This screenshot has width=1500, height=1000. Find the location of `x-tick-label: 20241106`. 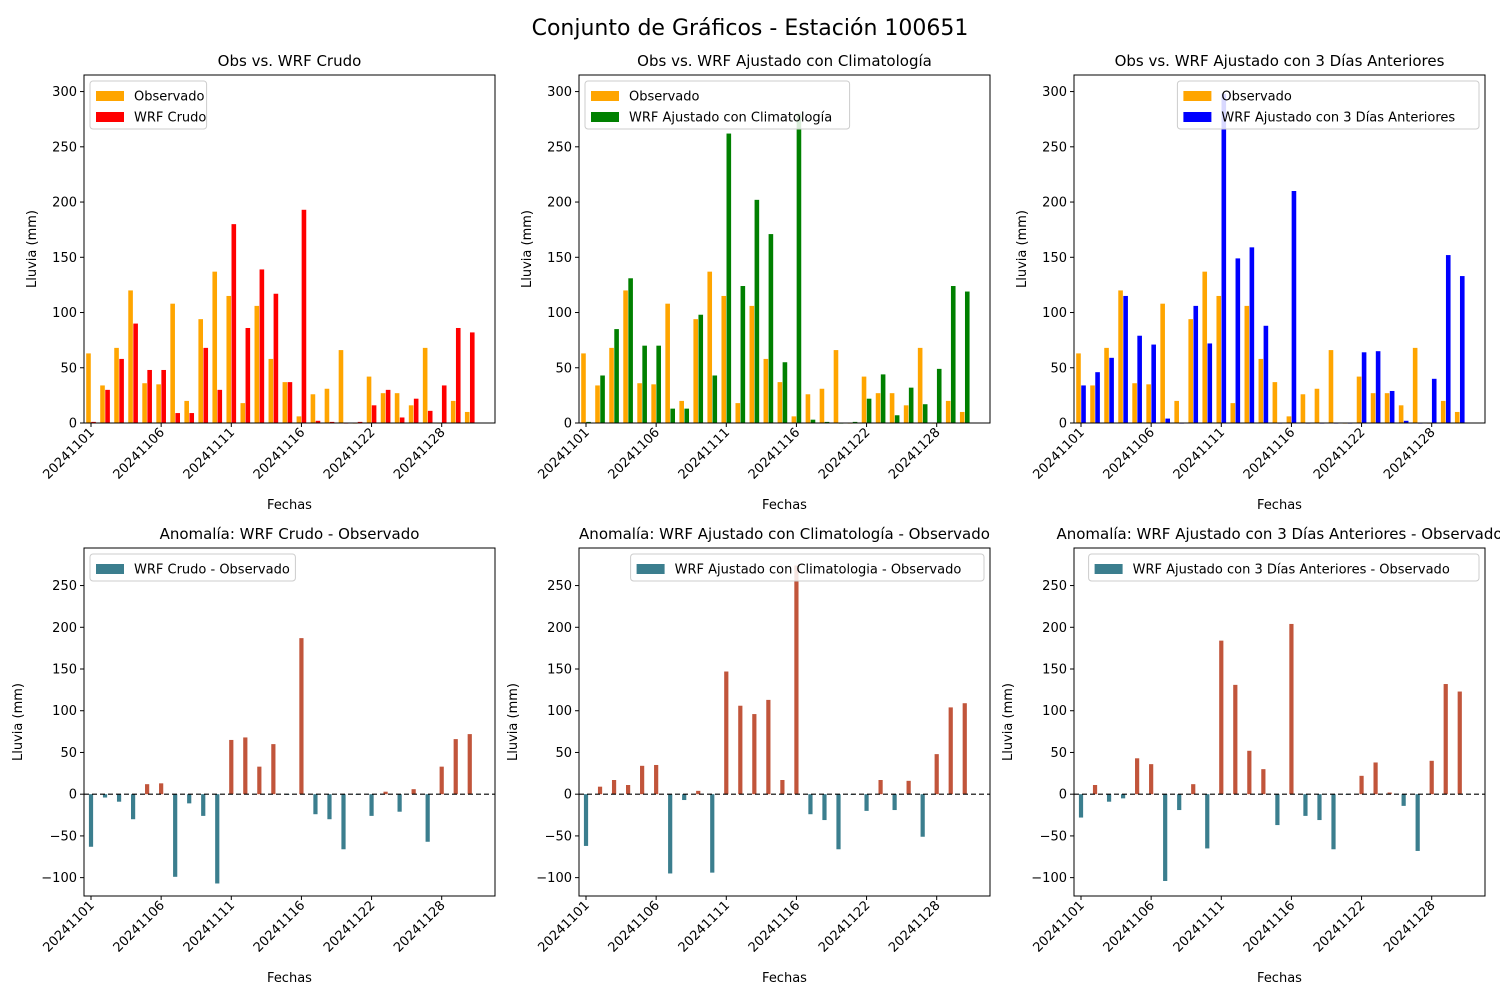

x-tick-label: 20241106 is located at coordinates (139, 453).